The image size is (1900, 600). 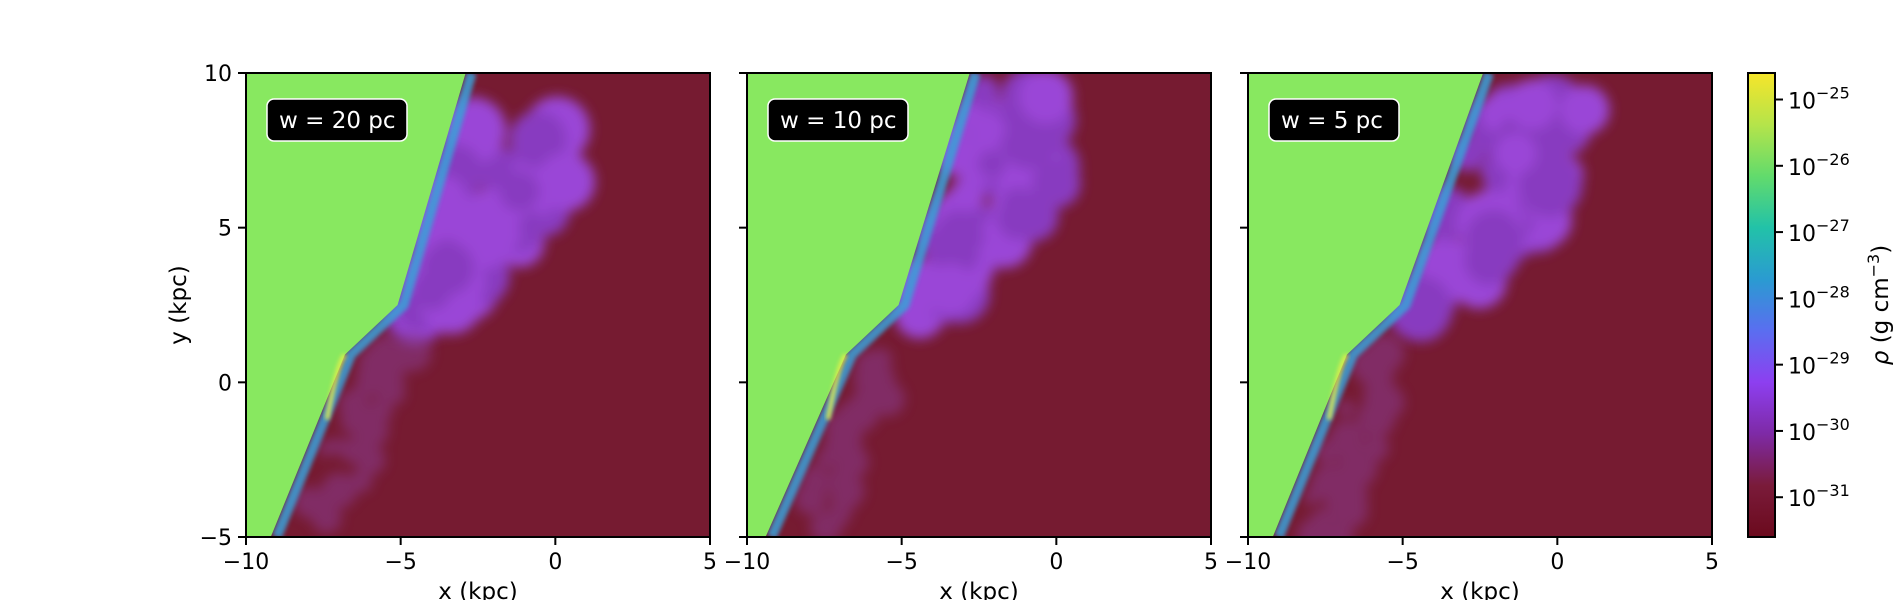 I want to click on panel-label: w = 20 pc, so click(x=337, y=120).